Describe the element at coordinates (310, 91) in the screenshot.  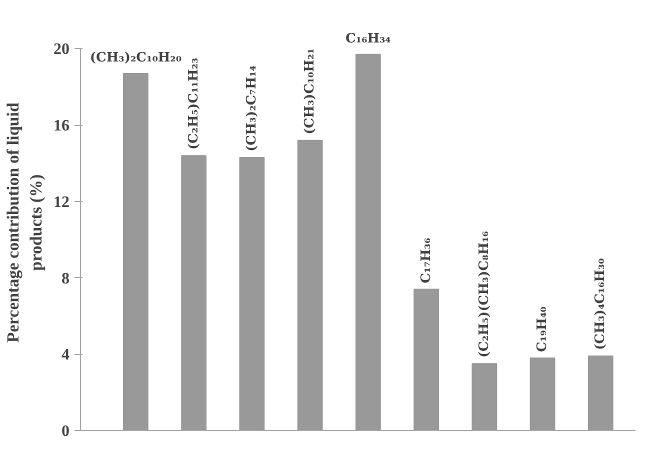
I see `x-tick-label: (CH₃)C₁₀H₂₁` at that location.